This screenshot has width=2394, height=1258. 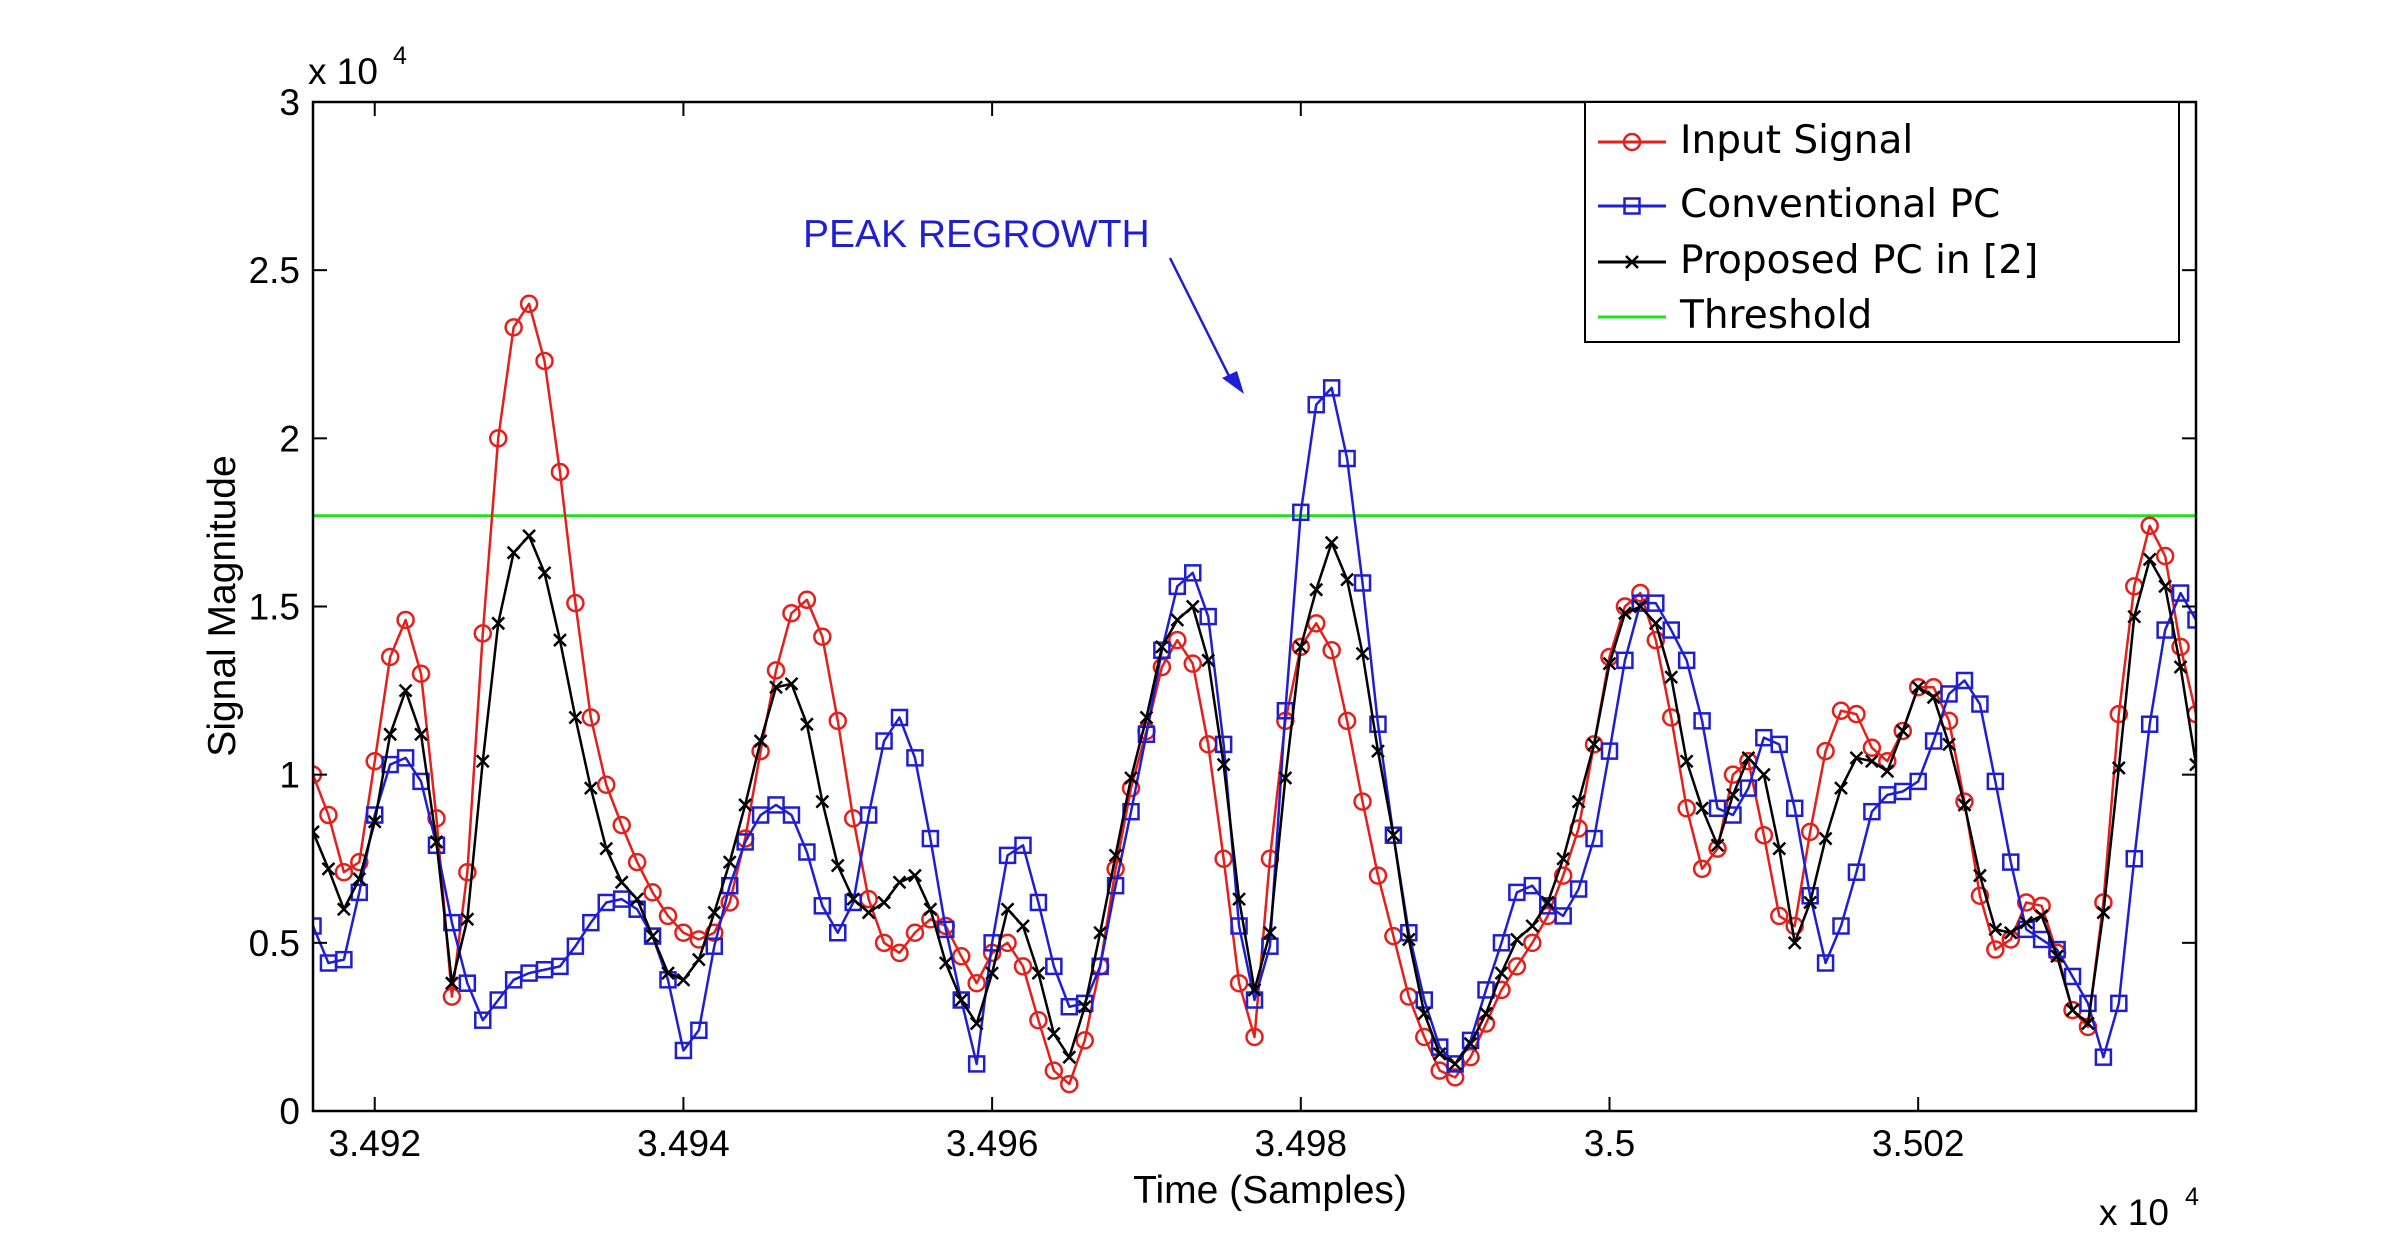 I want to click on annotation-arrowhead, so click(x=1233, y=382).